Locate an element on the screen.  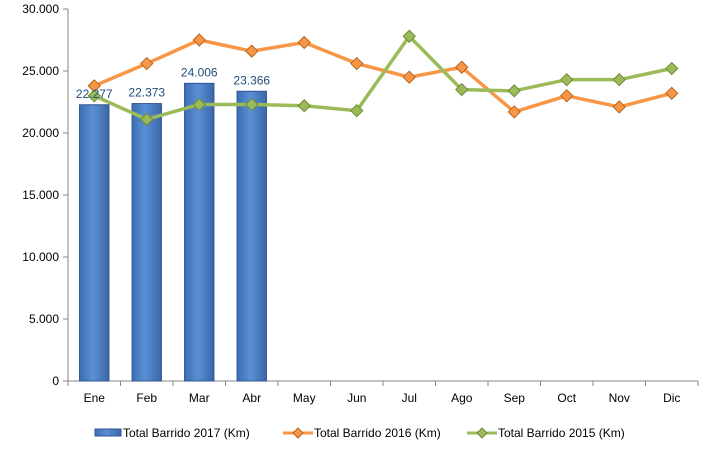
legend-label: Total Barrido 2016 (Km) is located at coordinates (377, 433).